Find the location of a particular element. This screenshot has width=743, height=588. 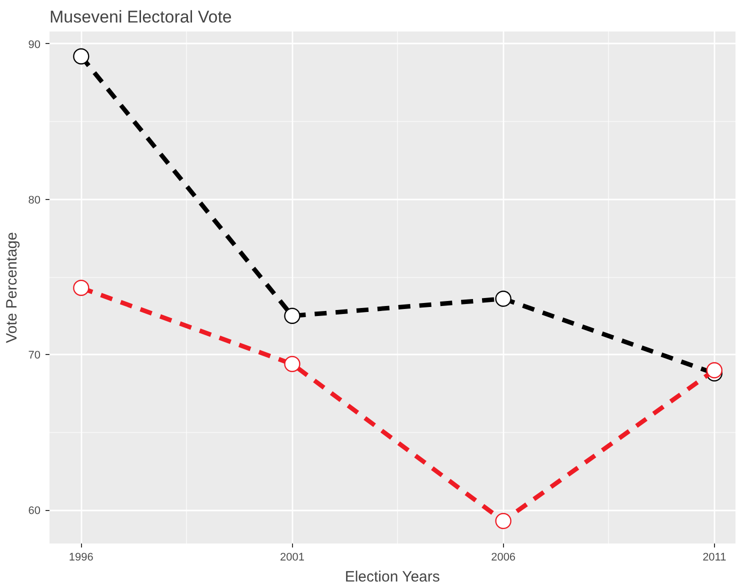

x-tick-label: 2011 is located at coordinates (714, 558).